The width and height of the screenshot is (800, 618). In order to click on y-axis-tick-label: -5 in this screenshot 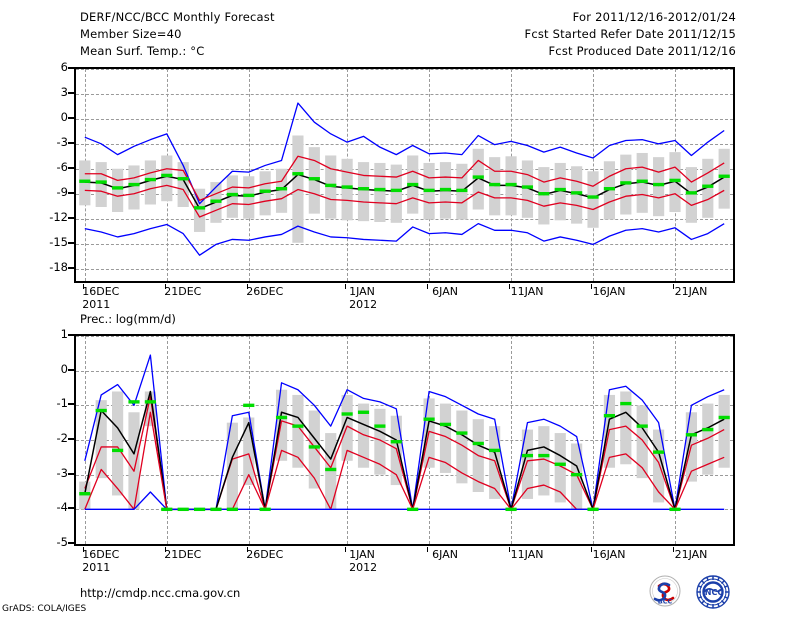, I will do `click(62, 542)`.